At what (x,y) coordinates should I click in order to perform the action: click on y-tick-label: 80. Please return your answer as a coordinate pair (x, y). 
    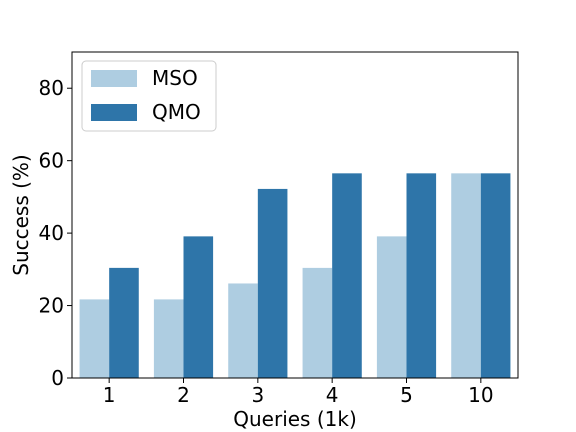
    Looking at the image, I should click on (51, 88).